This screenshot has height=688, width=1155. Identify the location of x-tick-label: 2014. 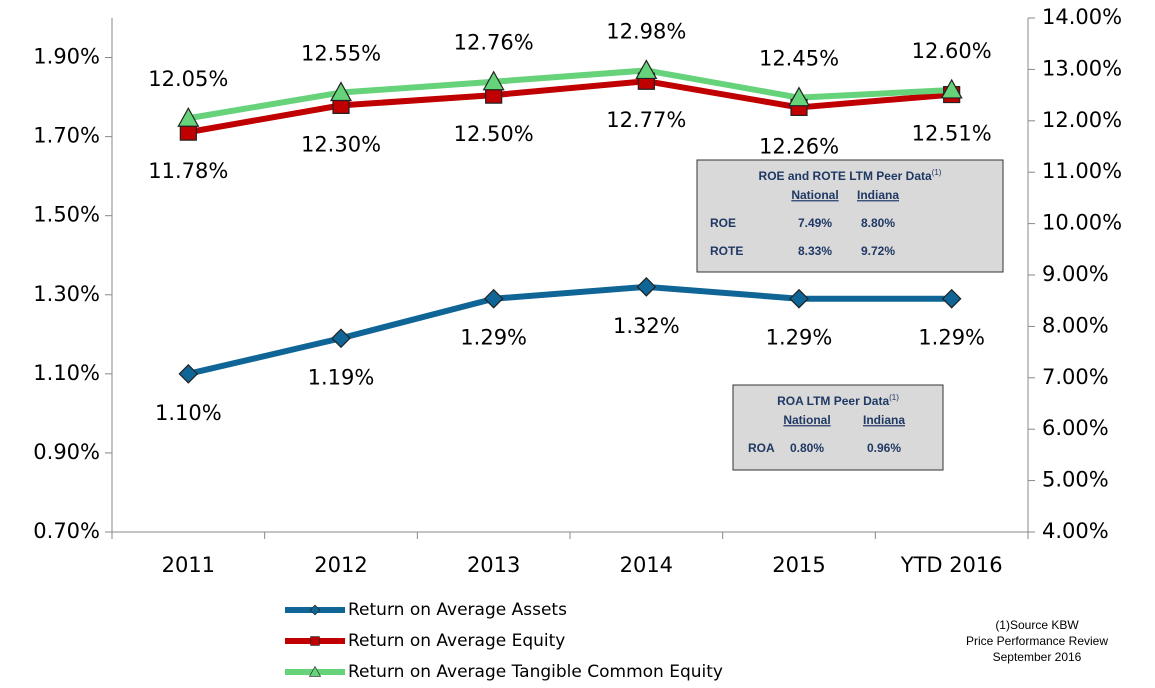
(646, 565).